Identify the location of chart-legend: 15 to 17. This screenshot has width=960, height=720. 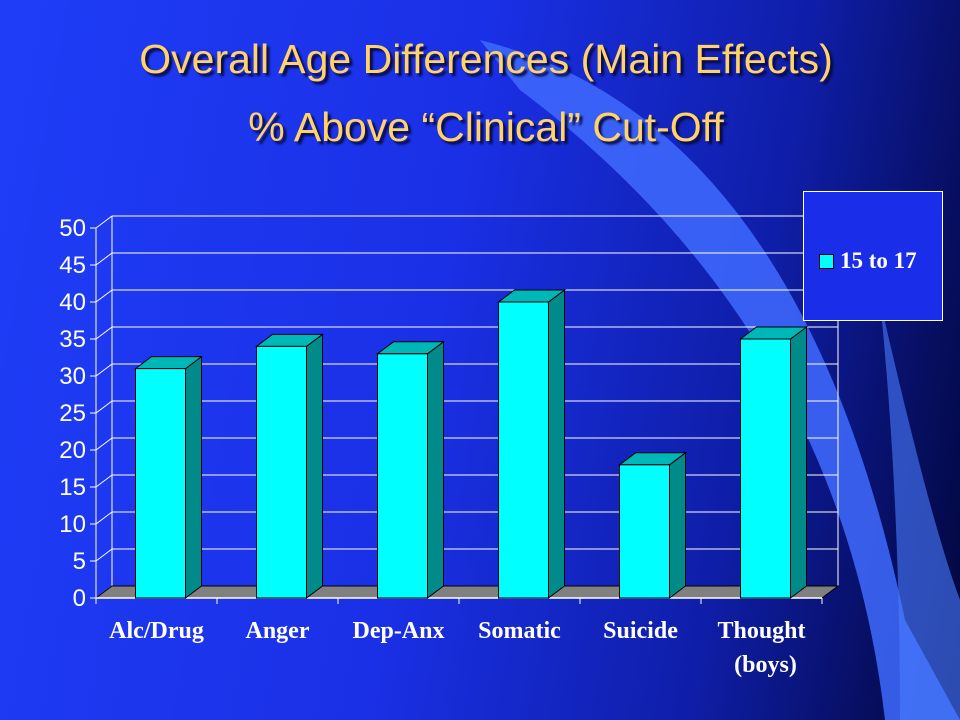
(873, 256).